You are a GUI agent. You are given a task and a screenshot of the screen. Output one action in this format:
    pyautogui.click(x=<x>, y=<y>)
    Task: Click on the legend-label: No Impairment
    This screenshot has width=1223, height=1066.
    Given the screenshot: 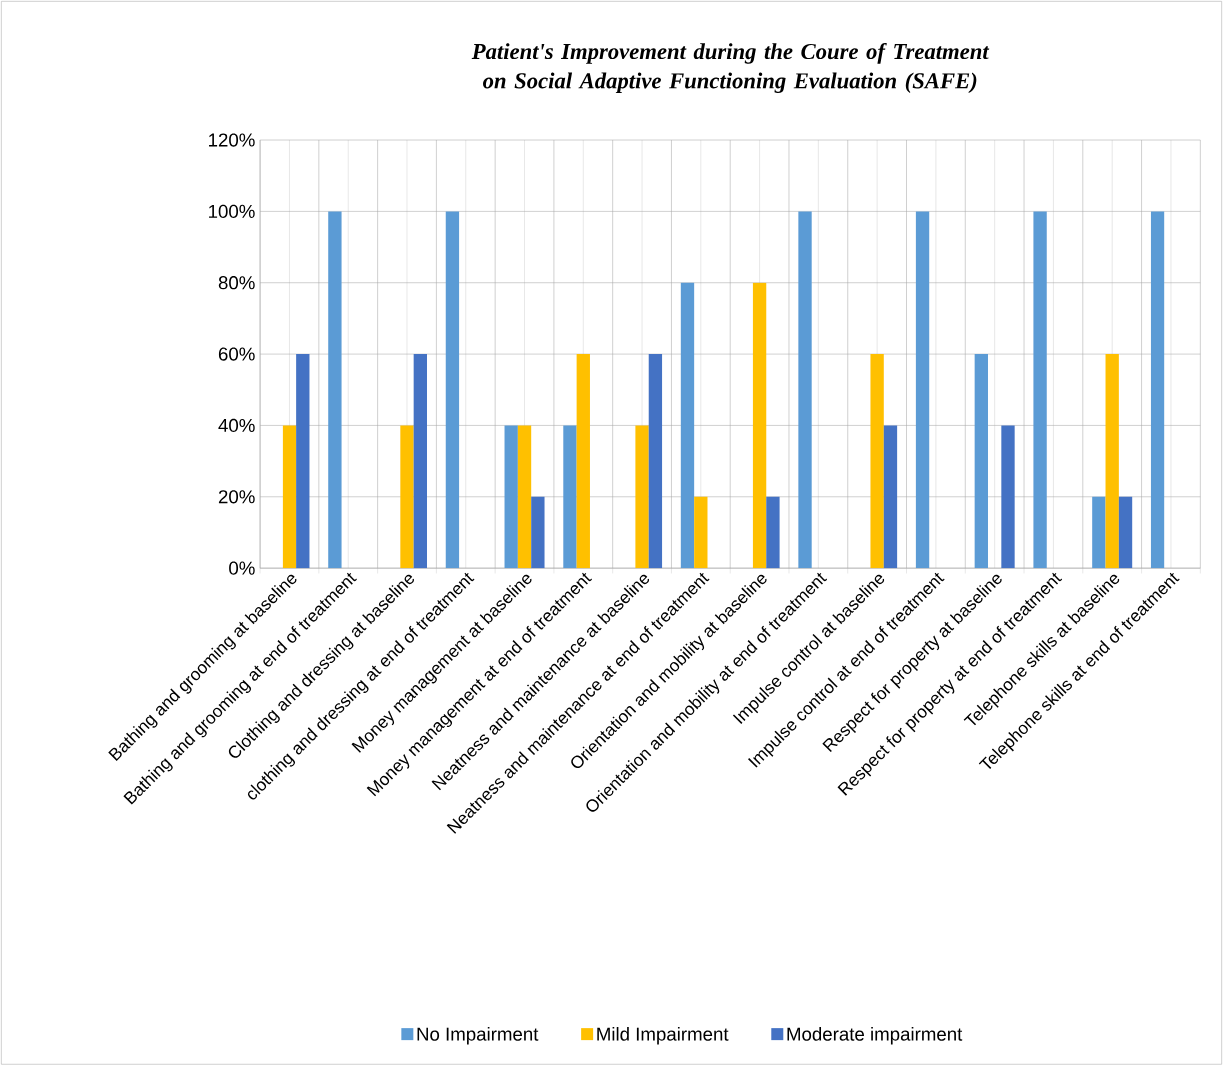 What is the action you would take?
    pyautogui.click(x=478, y=1036)
    